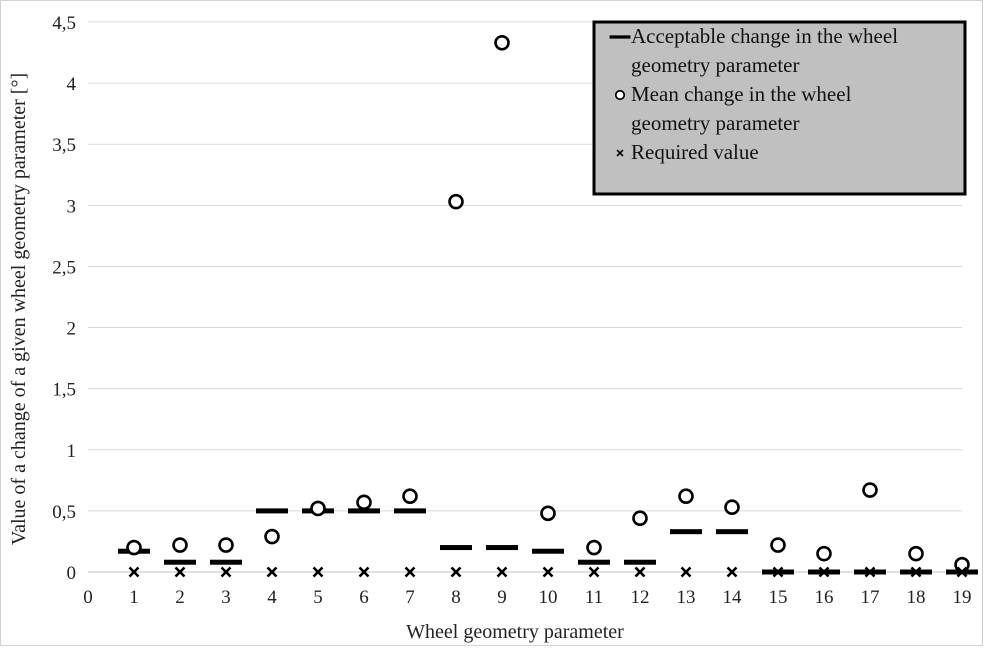  What do you see at coordinates (72, 329) in the screenshot?
I see `y-tick-label: 2` at bounding box center [72, 329].